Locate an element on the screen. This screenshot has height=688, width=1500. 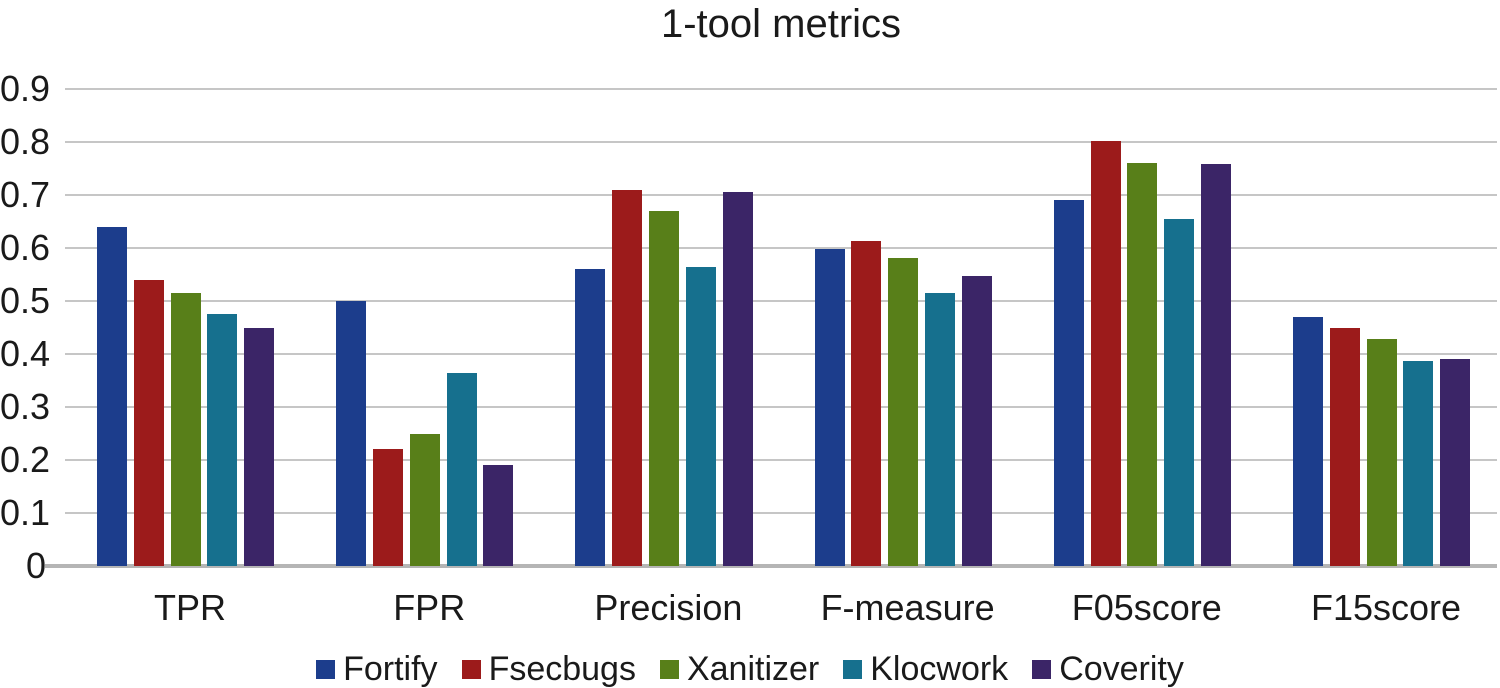
bar-TPR-Coverity is located at coordinates (259, 446).